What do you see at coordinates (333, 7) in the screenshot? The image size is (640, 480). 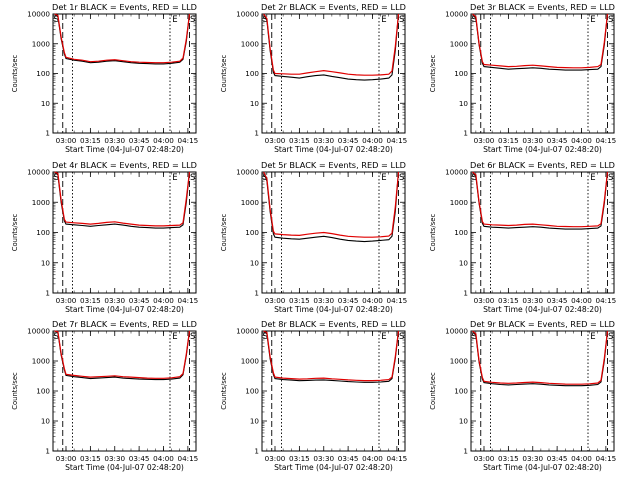 I see `chart-title: Det 2r BLACK = Events, RED = LLD` at bounding box center [333, 7].